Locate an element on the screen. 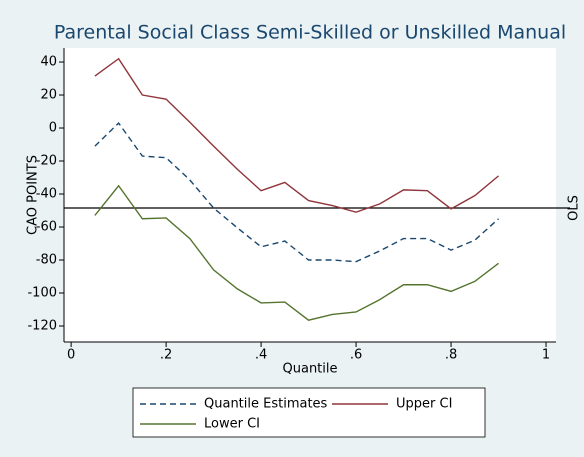 The height and width of the screenshot is (457, 584). x-tick-label: .4 is located at coordinates (261, 355).